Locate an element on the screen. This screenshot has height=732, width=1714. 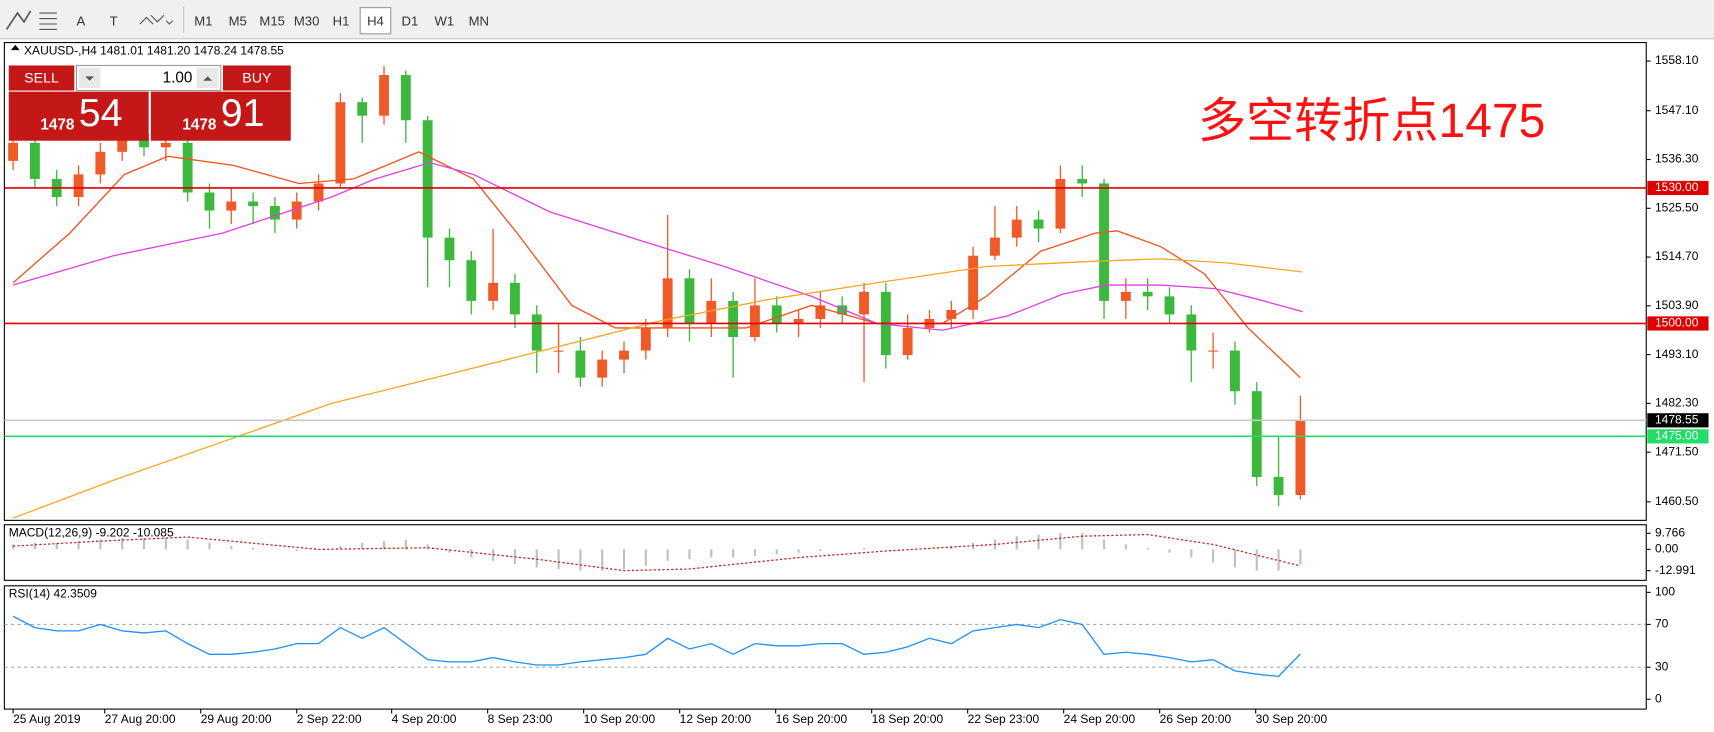
x-tick-label: 29 Aug 20:00 is located at coordinates (236, 719).